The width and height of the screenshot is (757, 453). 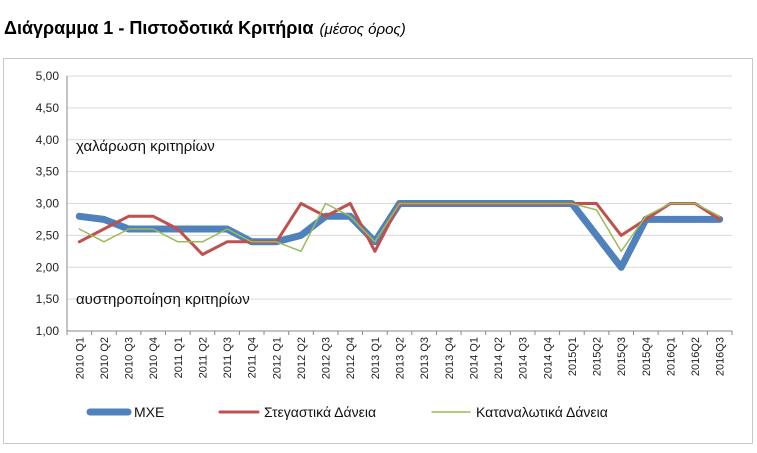 What do you see at coordinates (253, 357) in the screenshot?
I see `x-tick-label: 2011 Q4` at bounding box center [253, 357].